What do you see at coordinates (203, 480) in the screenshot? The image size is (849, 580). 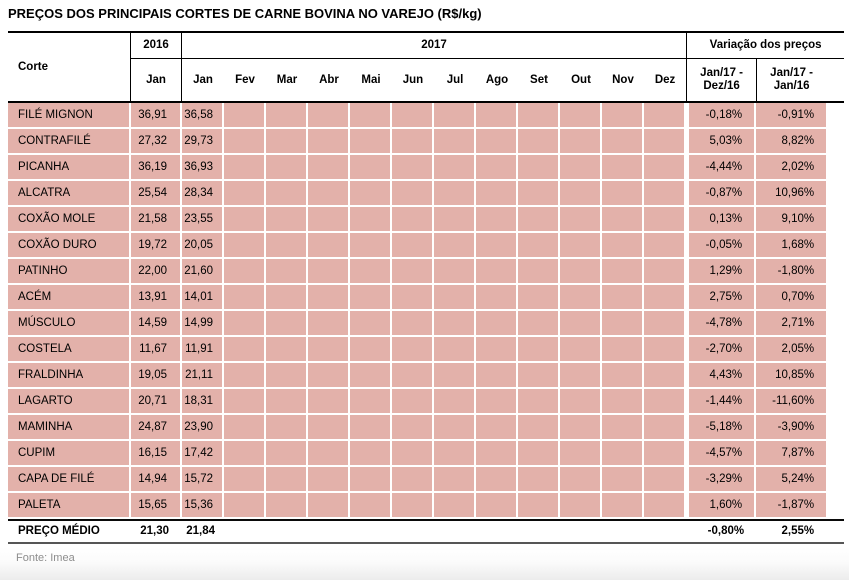 I see `price-jan-2017: 15,72` at bounding box center [203, 480].